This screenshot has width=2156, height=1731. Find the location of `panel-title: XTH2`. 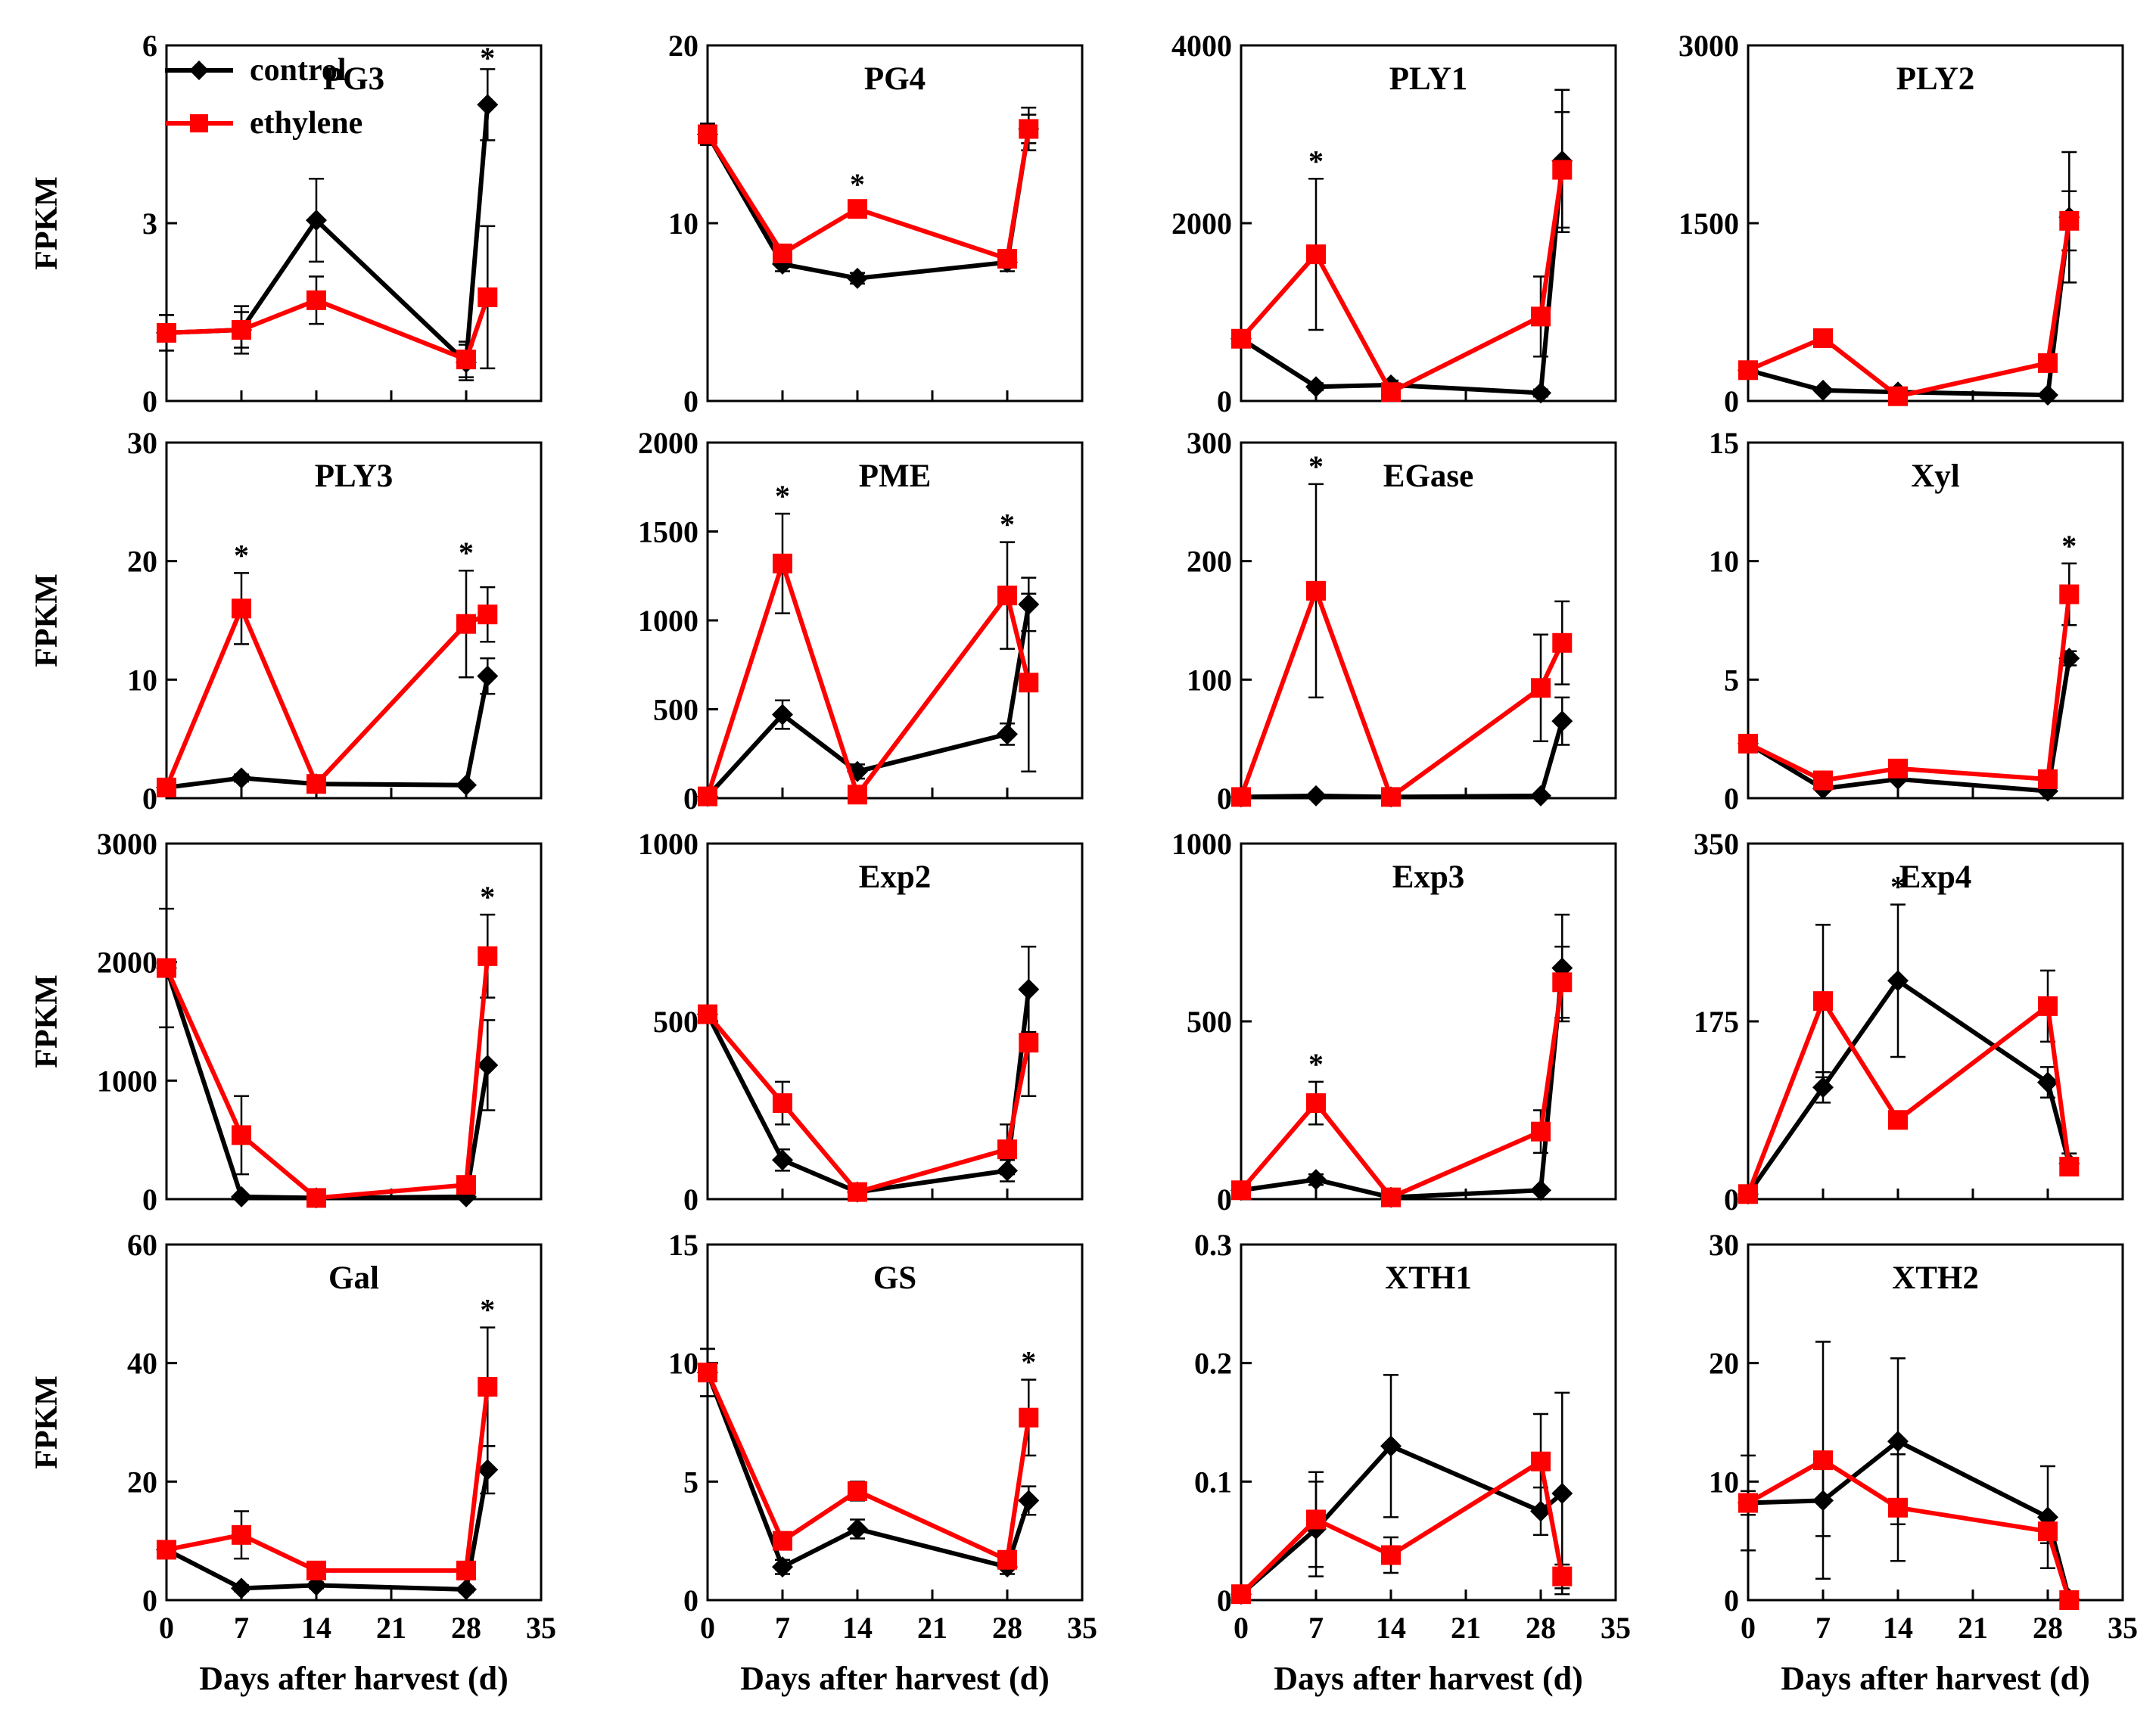

panel-title: XTH2 is located at coordinates (1935, 1278).